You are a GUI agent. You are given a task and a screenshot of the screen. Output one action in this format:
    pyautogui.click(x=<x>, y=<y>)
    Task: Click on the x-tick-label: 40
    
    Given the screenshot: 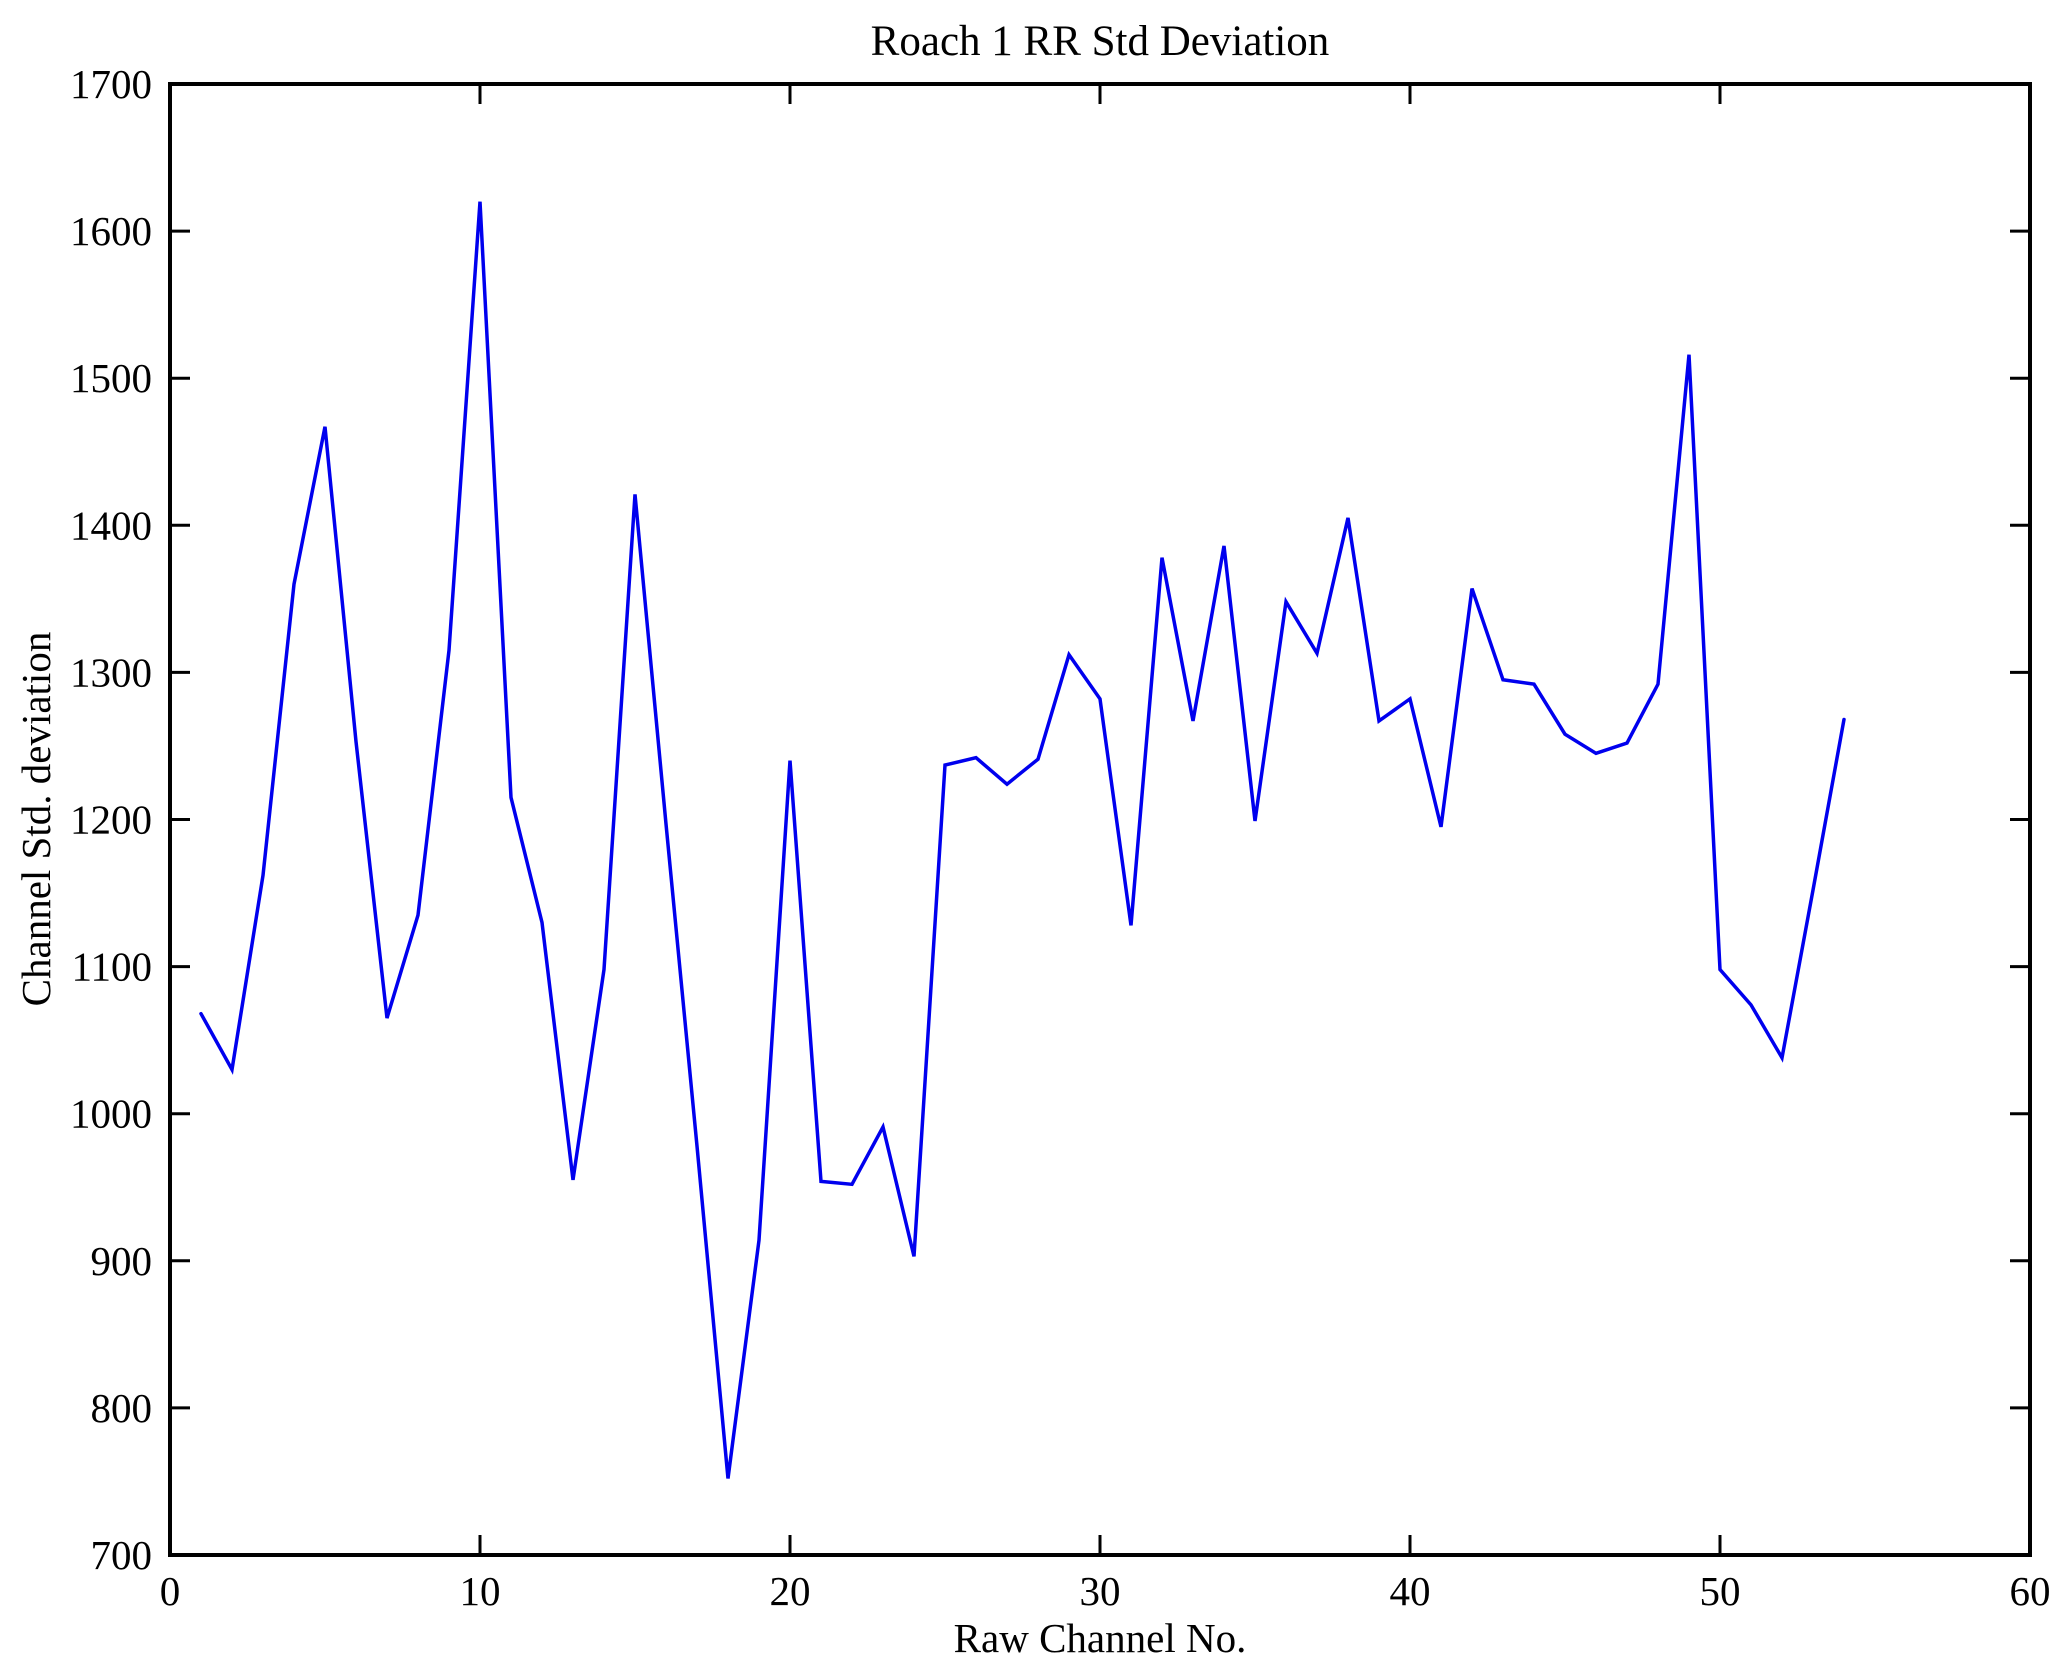 What is the action you would take?
    pyautogui.click(x=1410, y=1591)
    